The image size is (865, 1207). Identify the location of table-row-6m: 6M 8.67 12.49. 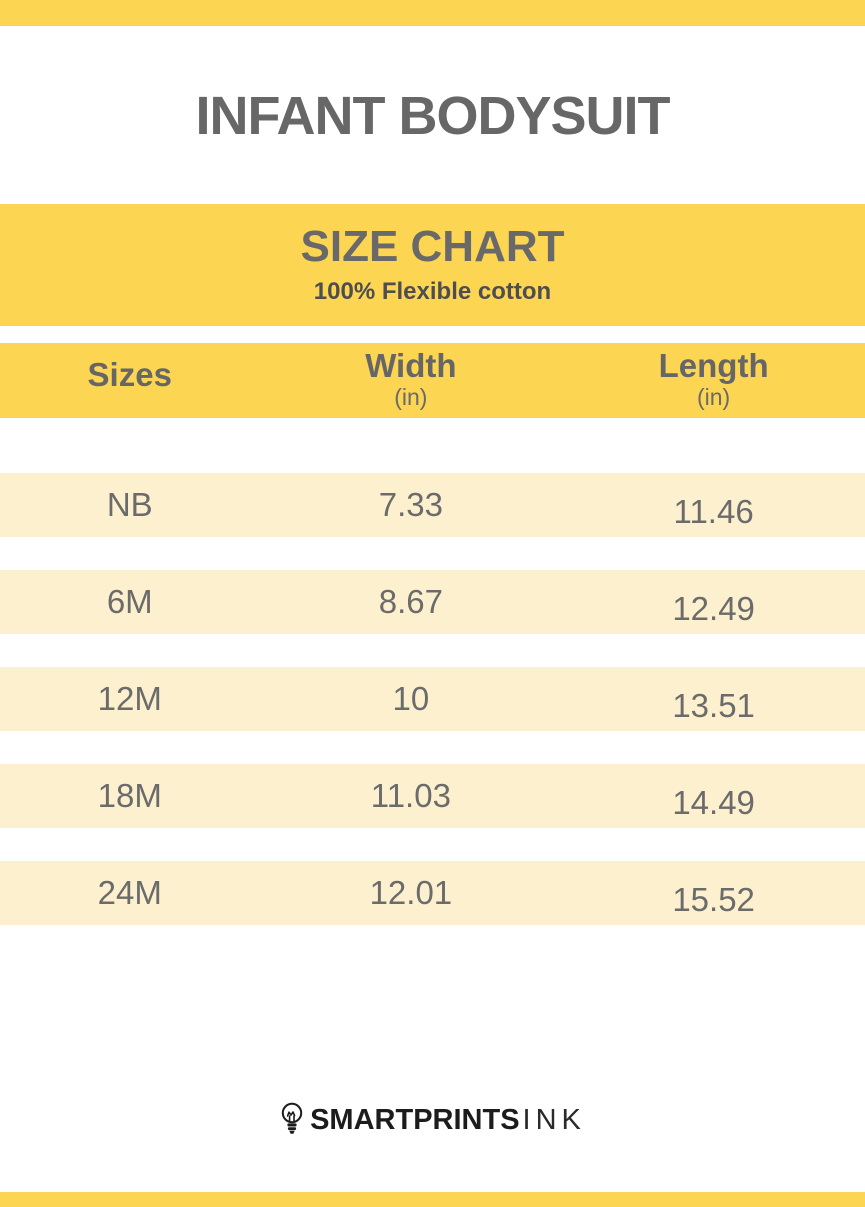
(432, 602).